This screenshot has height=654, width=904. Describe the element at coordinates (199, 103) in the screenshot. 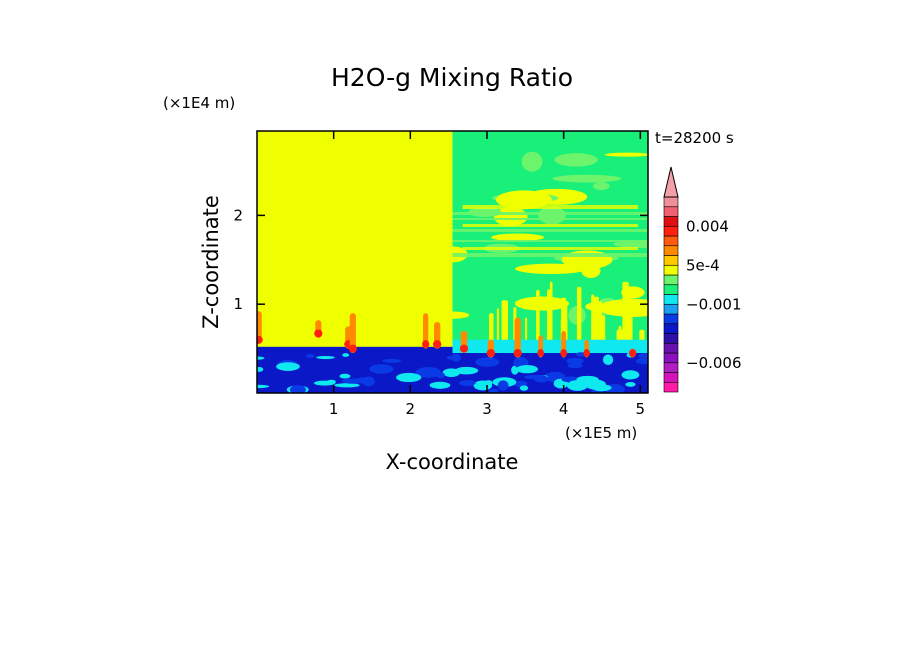

I see `y-unit-label: (×1E4 m)` at that location.